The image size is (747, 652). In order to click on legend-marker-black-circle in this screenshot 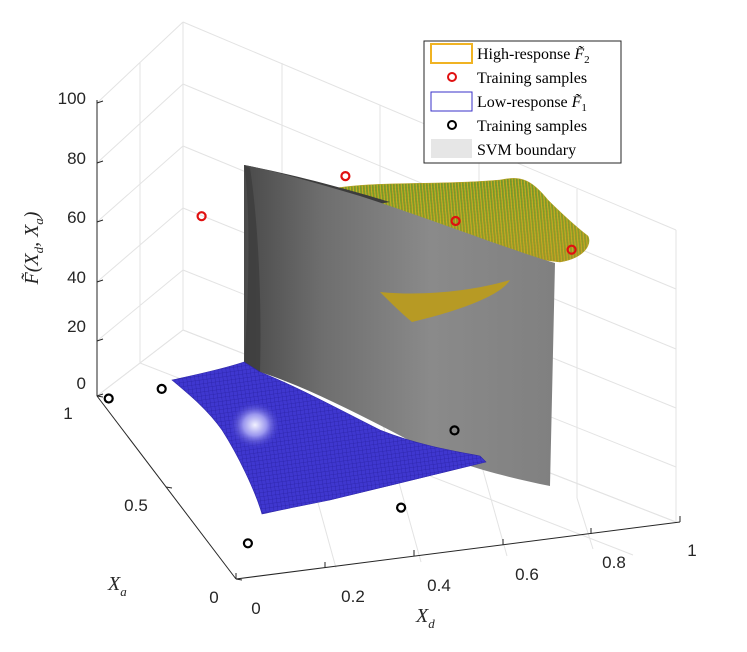, I will do `click(452, 125)`.